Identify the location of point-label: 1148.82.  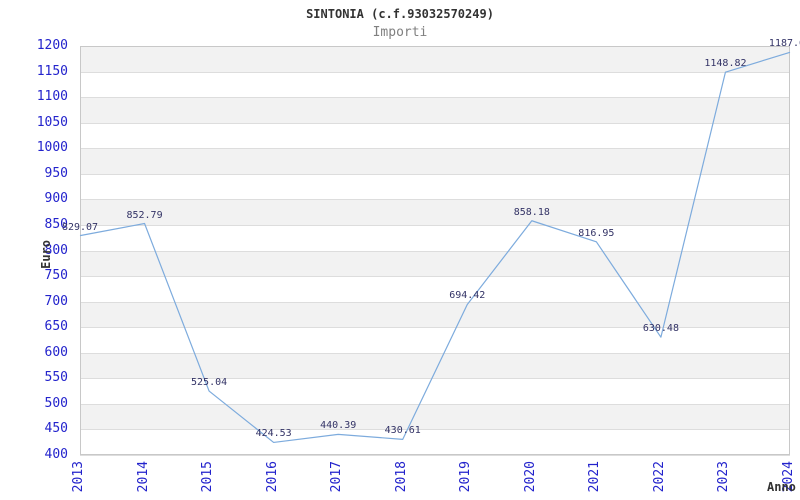
(725, 64).